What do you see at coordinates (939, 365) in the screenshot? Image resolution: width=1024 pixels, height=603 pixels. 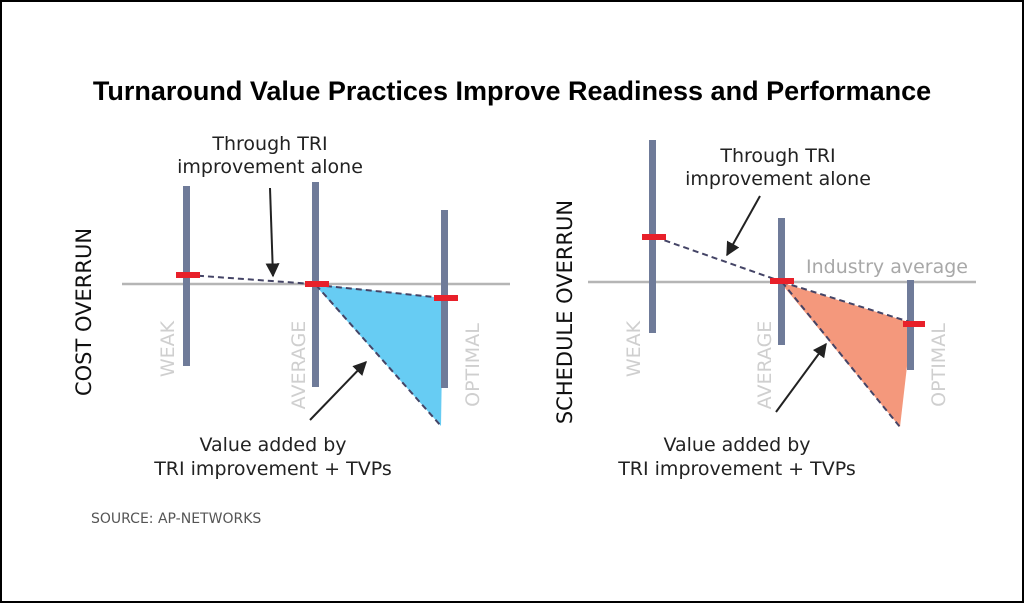 I see `schedule-optimal-label: OPTIMAL` at bounding box center [939, 365].